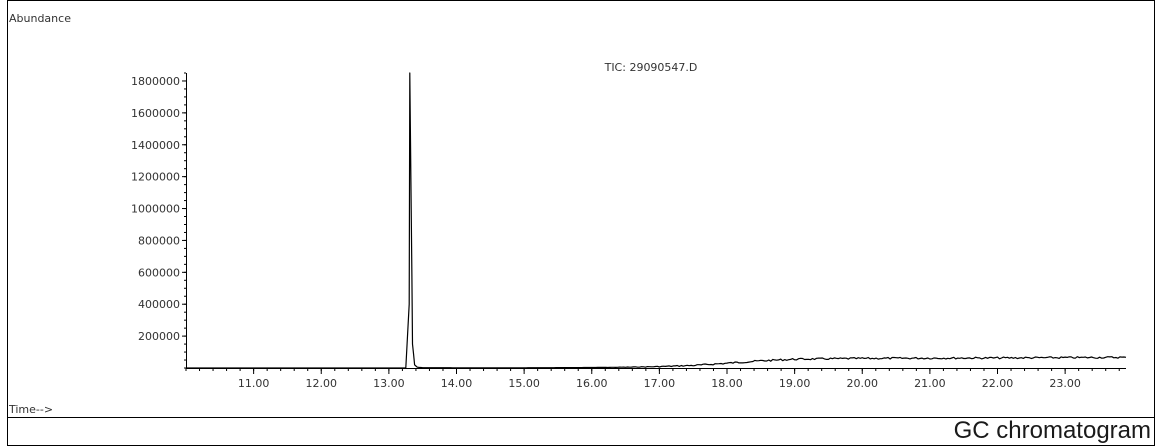  Describe the element at coordinates (155, 177) in the screenshot. I see `y-tick-label: 1200000` at that location.